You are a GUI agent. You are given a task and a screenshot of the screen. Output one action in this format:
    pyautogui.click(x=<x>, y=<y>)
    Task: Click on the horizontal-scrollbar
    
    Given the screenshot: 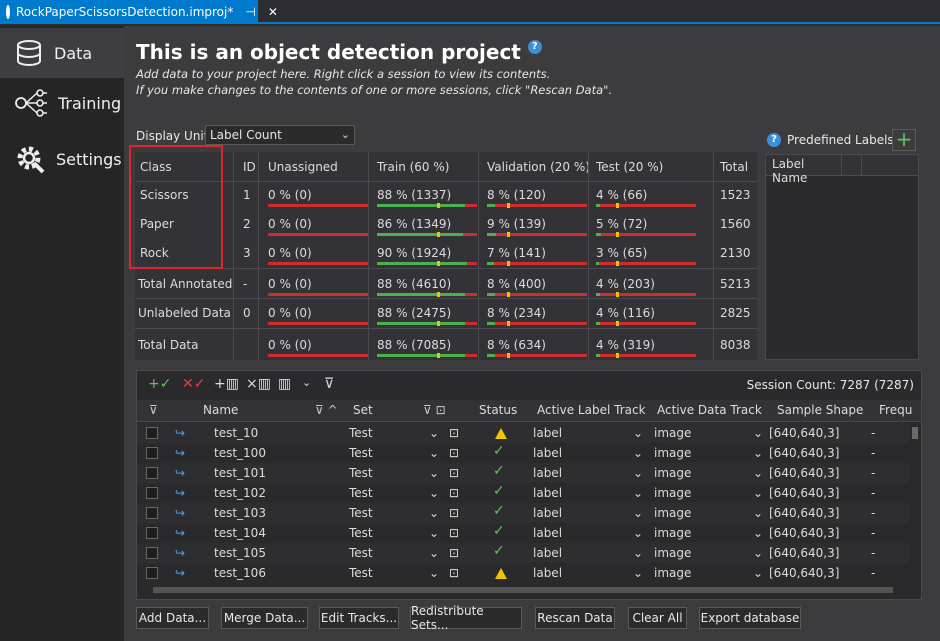 What is the action you would take?
    pyautogui.click(x=523, y=590)
    